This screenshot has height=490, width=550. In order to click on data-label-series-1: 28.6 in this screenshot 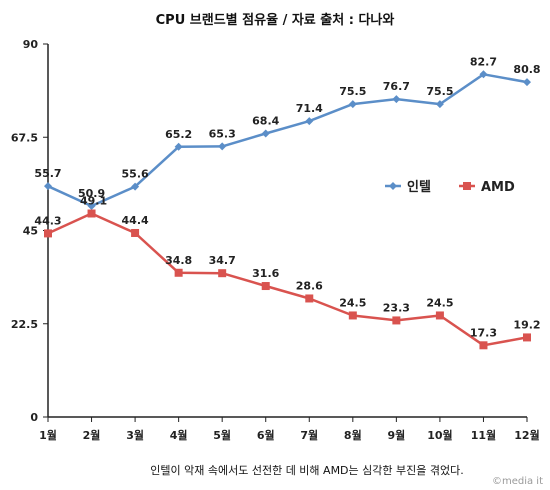, I will do `click(309, 285)`.